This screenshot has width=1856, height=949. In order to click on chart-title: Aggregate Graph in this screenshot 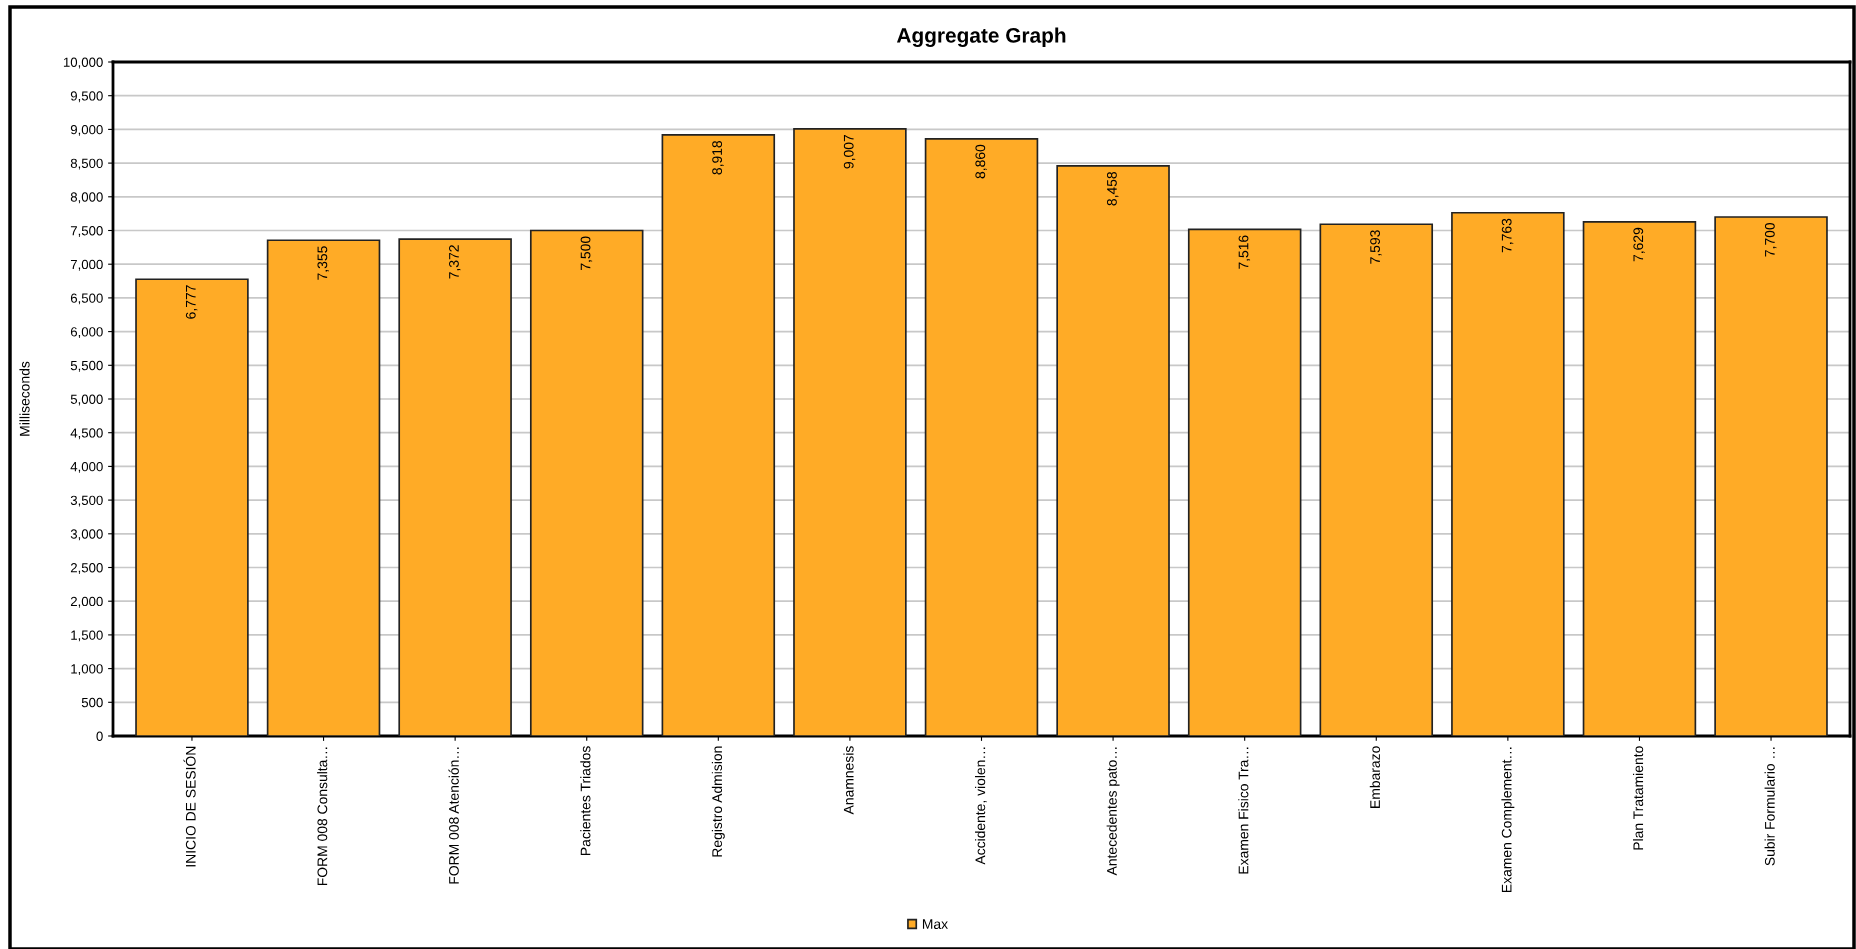, I will do `click(981, 37)`.